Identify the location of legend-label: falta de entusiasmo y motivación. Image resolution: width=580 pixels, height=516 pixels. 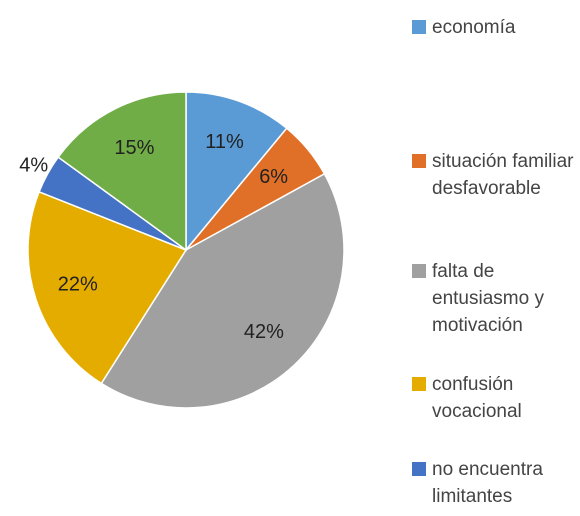
(488, 298).